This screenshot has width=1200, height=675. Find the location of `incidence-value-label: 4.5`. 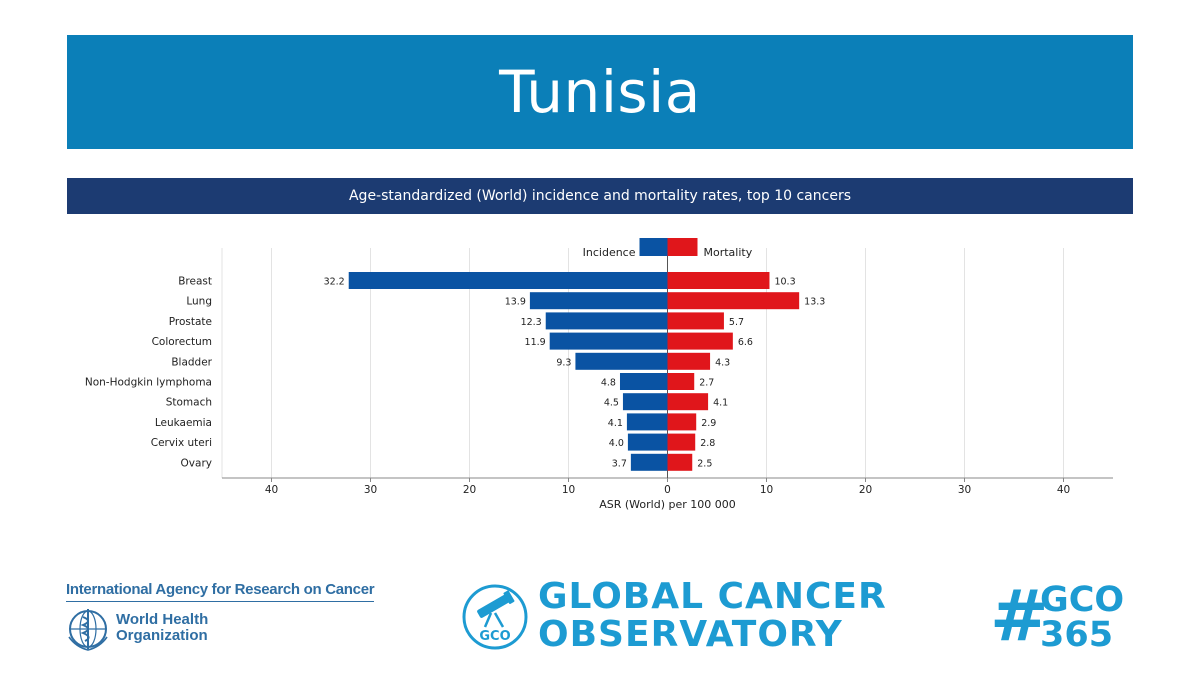

incidence-value-label: 4.5 is located at coordinates (611, 403).